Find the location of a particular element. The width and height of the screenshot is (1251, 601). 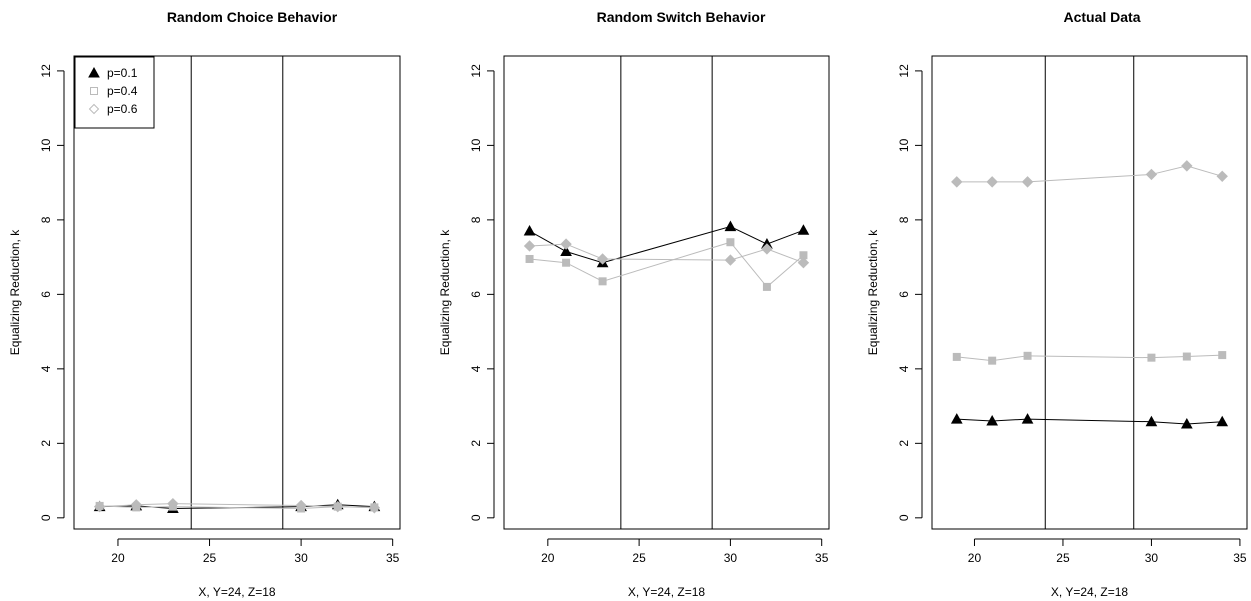

legend-box is located at coordinates (114, 92).